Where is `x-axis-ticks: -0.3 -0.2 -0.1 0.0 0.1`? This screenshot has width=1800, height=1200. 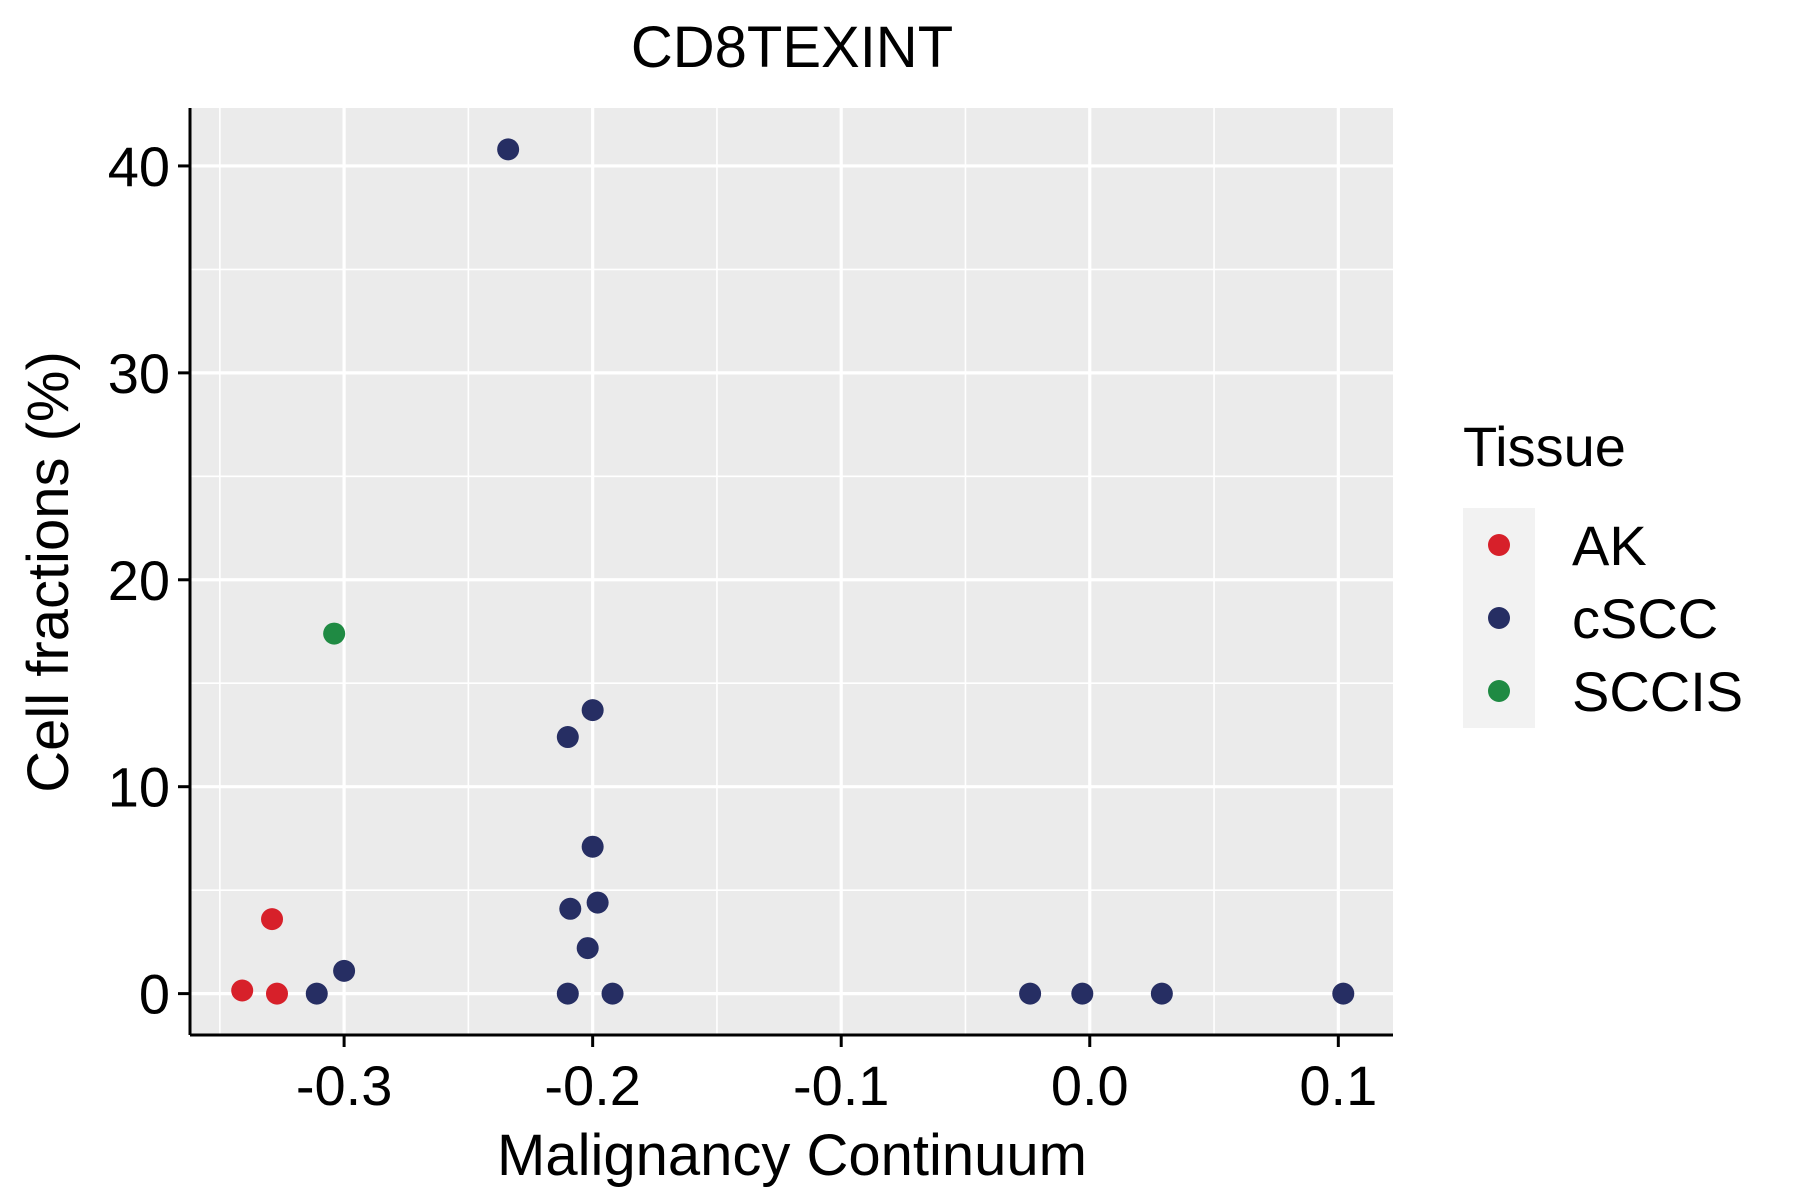 x-axis-ticks: -0.3 -0.2 -0.1 0.0 0.1 is located at coordinates (836, 1076).